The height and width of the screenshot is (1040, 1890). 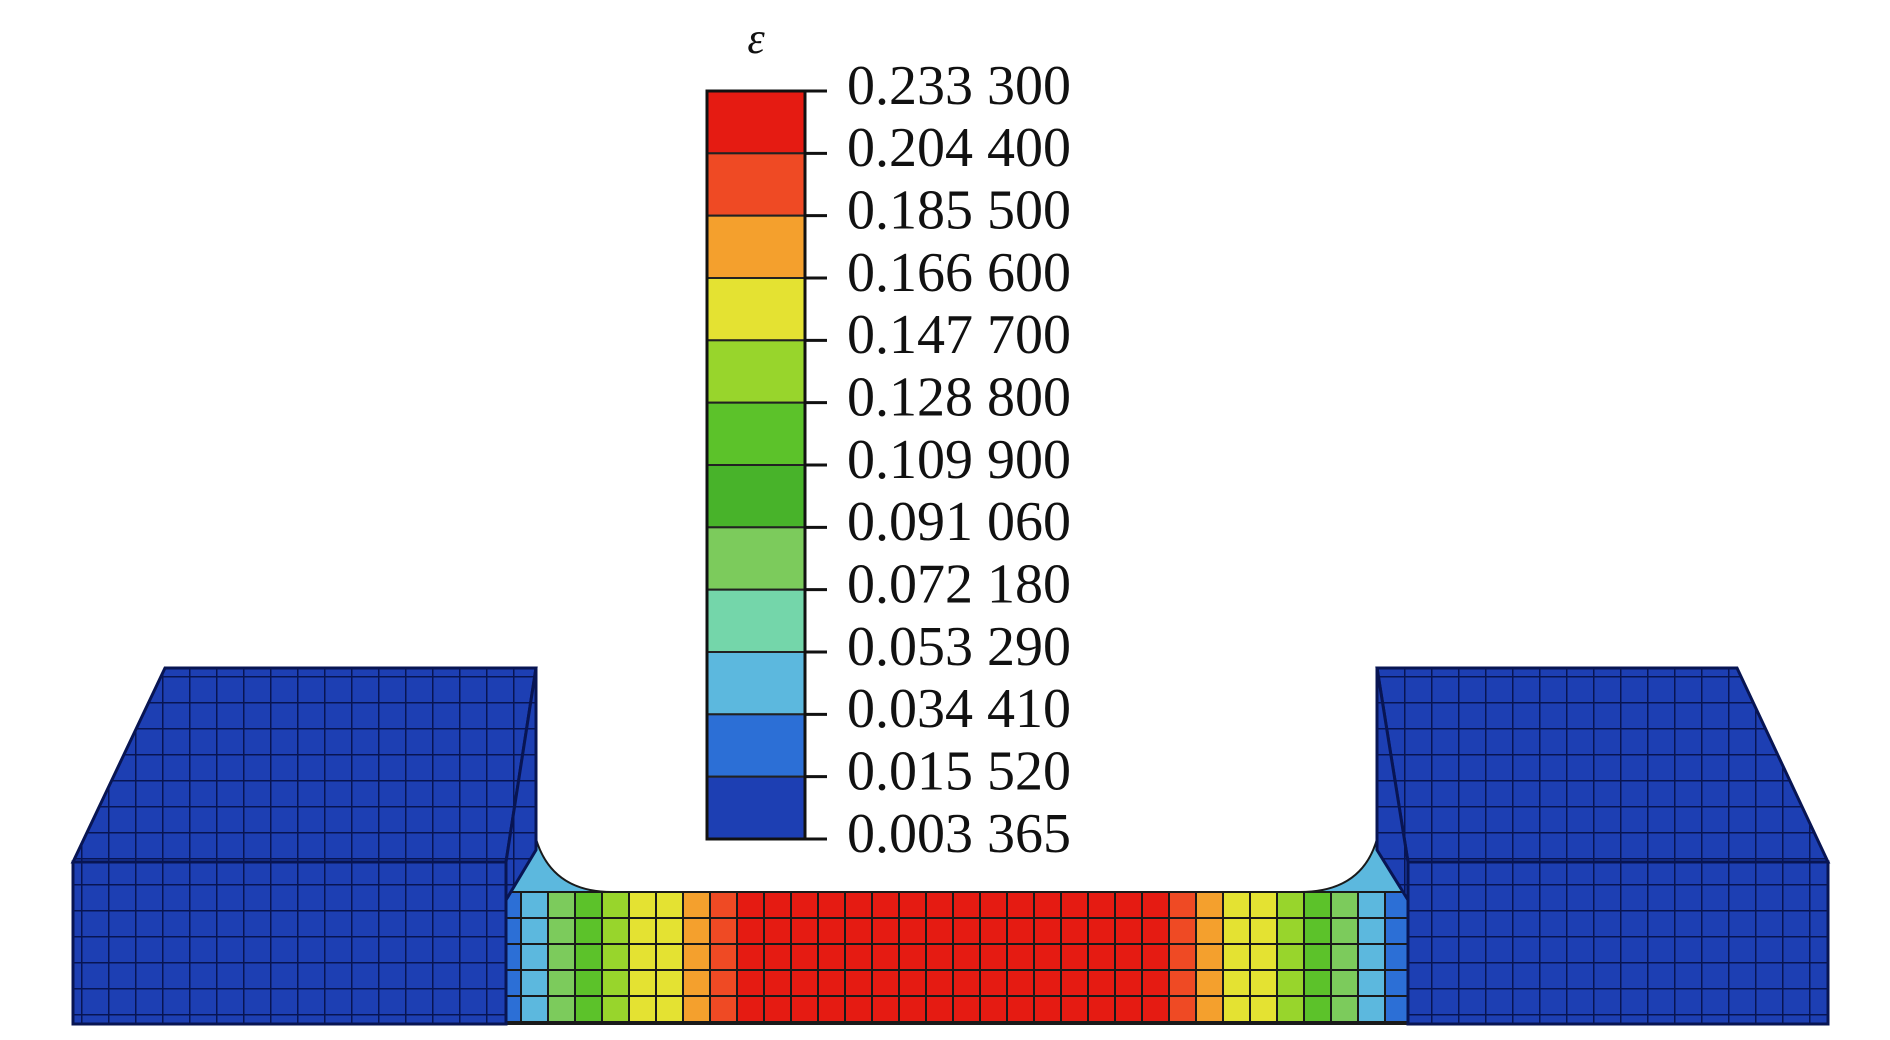 What do you see at coordinates (959, 148) in the screenshot?
I see `legend-label: 0.204 400` at bounding box center [959, 148].